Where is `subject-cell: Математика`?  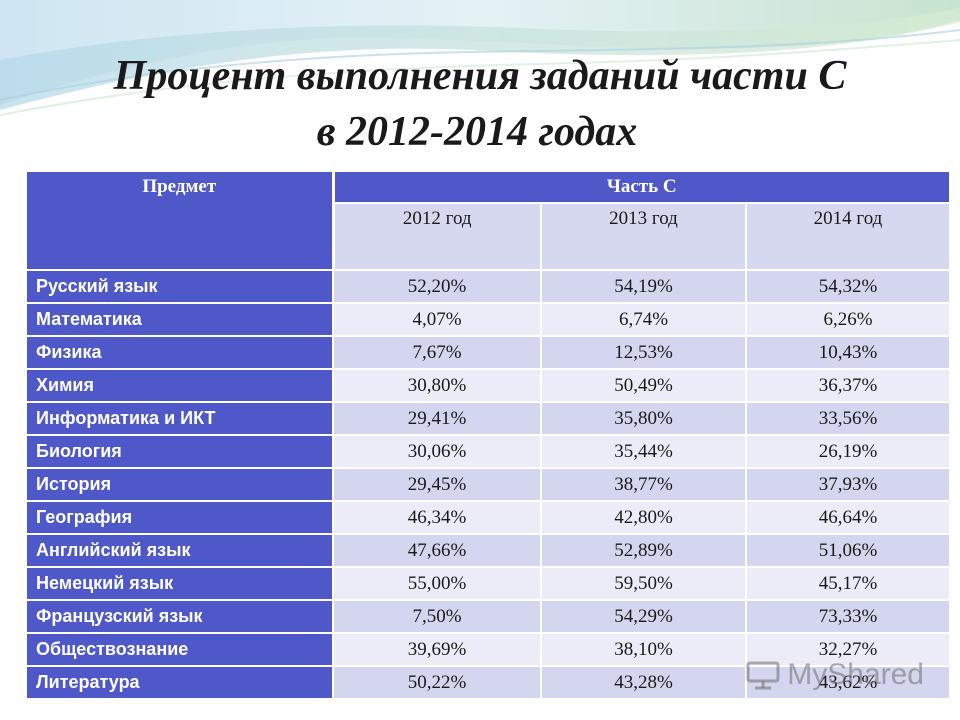
subject-cell: Математика is located at coordinates (179, 319).